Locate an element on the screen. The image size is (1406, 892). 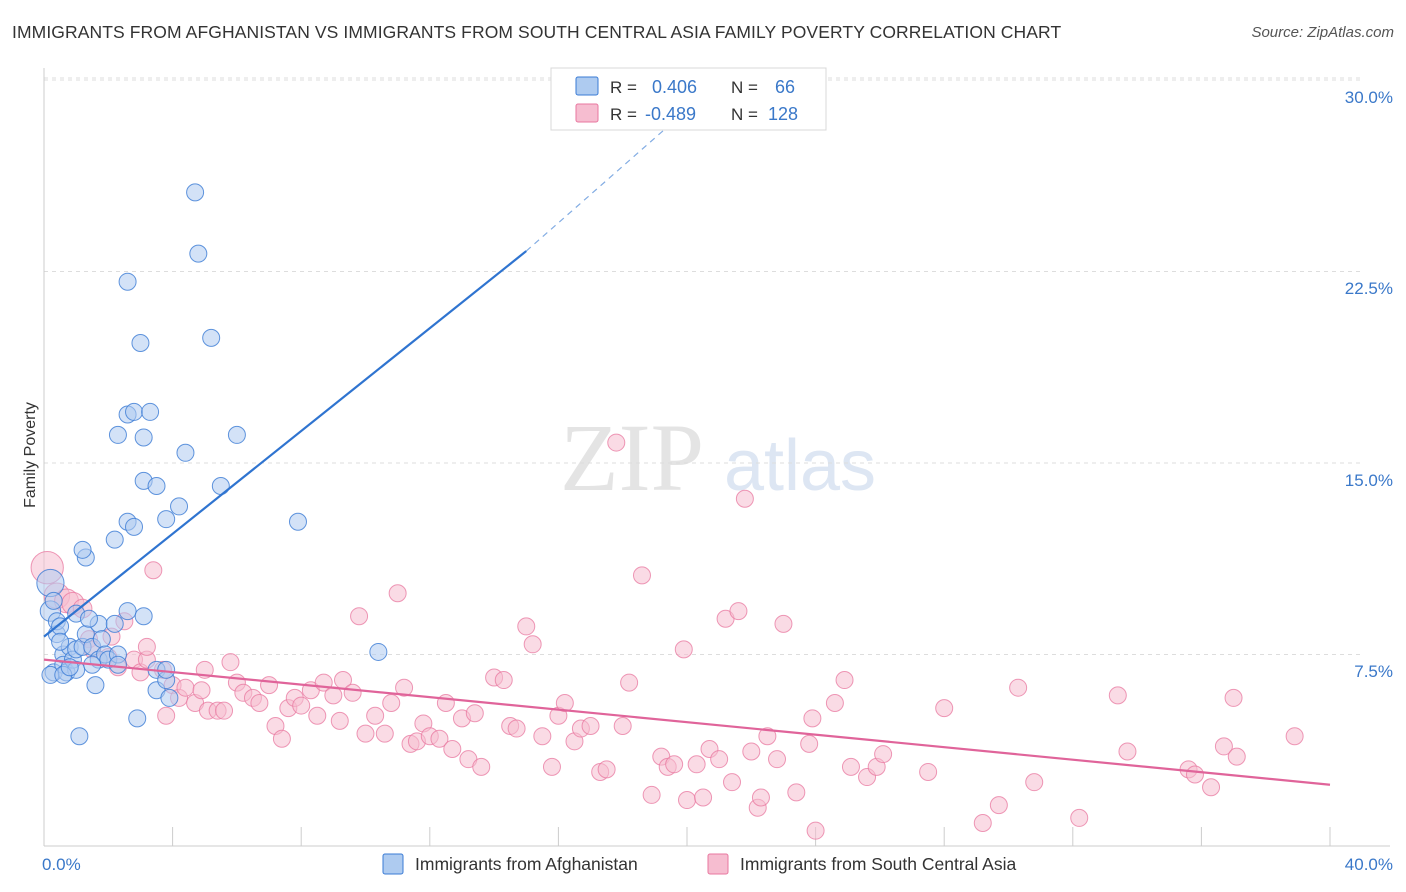
x-tick-label-0: 0.0% is located at coordinates (61, 864).